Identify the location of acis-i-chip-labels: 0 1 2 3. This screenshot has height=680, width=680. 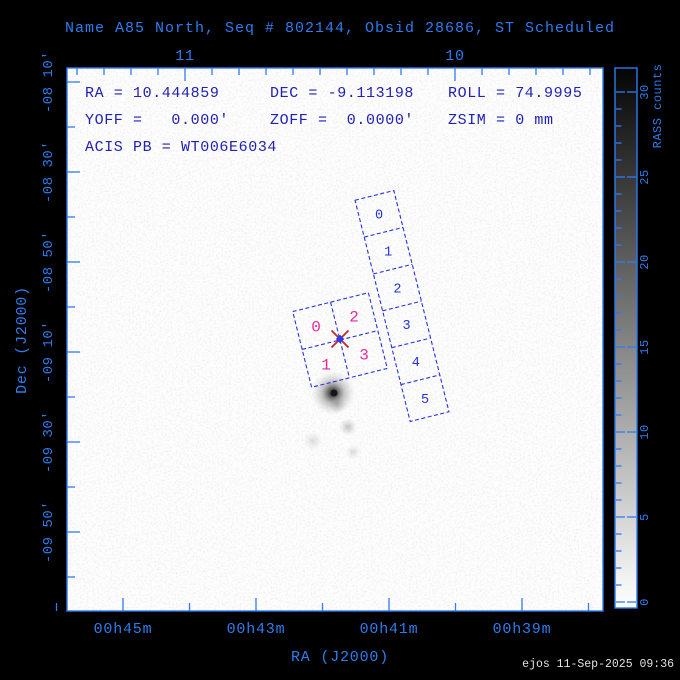
(340, 342).